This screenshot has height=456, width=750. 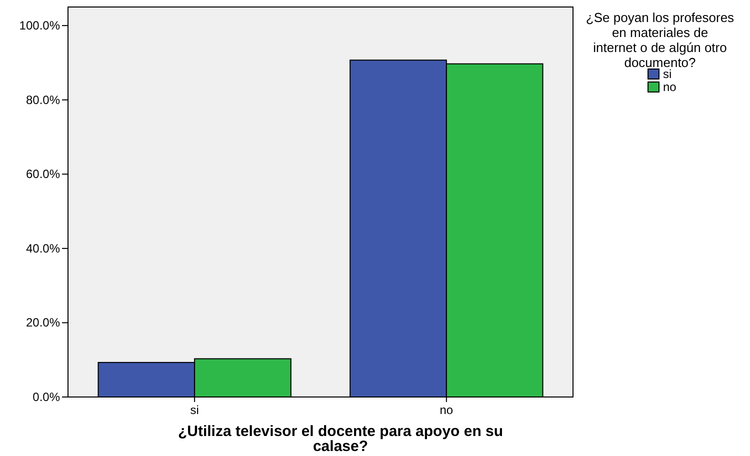 What do you see at coordinates (341, 439) in the screenshot?
I see `x-axis-title: ¿Utiliza televisor el docente para apoyo en su calase?` at bounding box center [341, 439].